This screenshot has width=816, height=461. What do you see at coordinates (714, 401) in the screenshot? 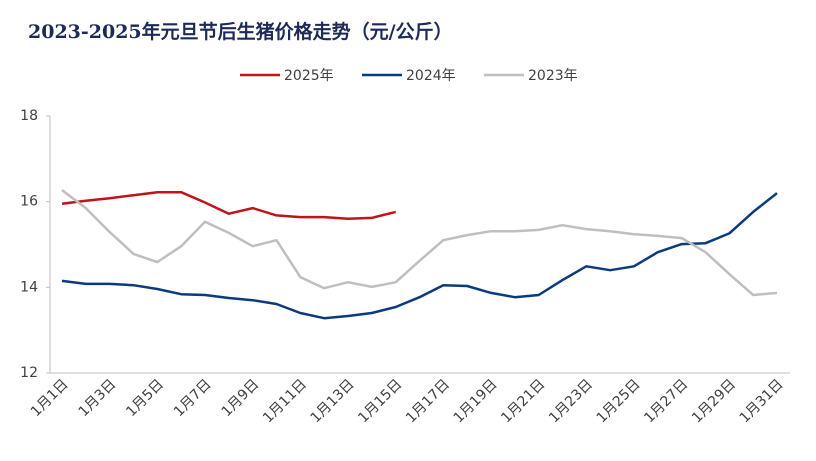
I see `x-tick-label: 1月29日` at bounding box center [714, 401].